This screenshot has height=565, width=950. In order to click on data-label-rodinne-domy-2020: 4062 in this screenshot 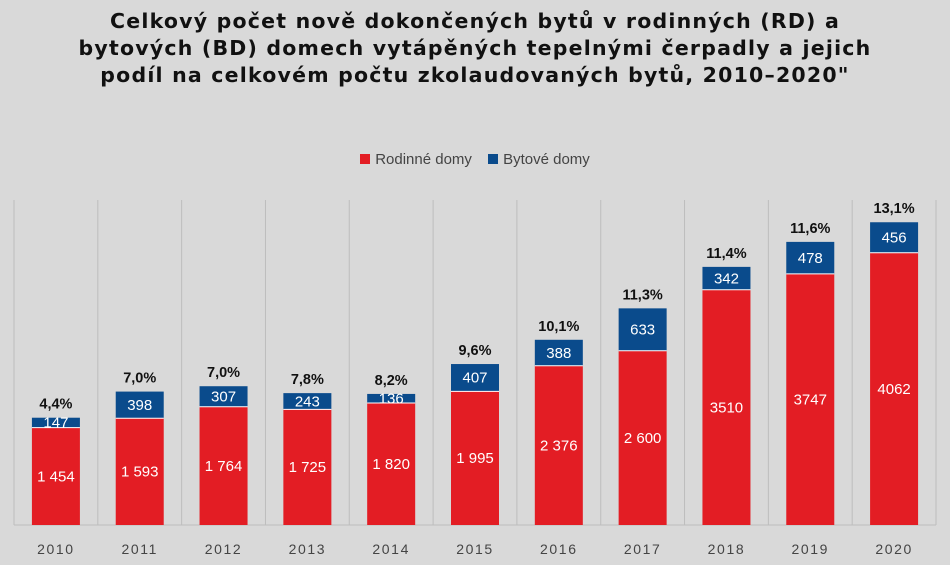, I will do `click(893, 389)`.